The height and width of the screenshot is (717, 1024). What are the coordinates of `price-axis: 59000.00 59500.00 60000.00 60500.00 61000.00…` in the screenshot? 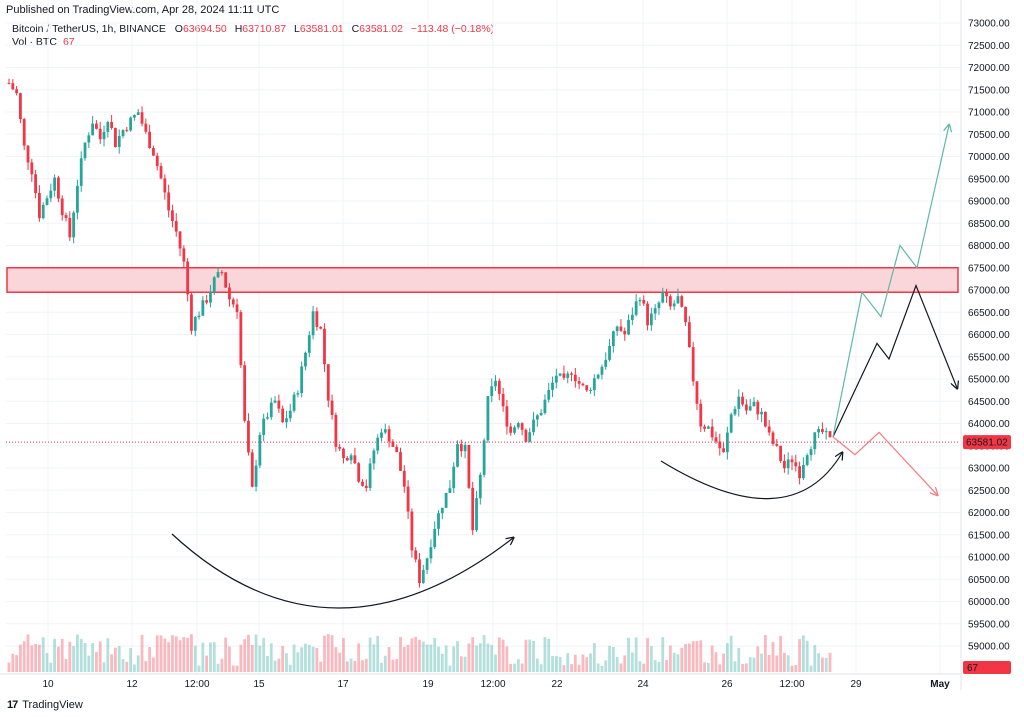 It's located at (989, 336).